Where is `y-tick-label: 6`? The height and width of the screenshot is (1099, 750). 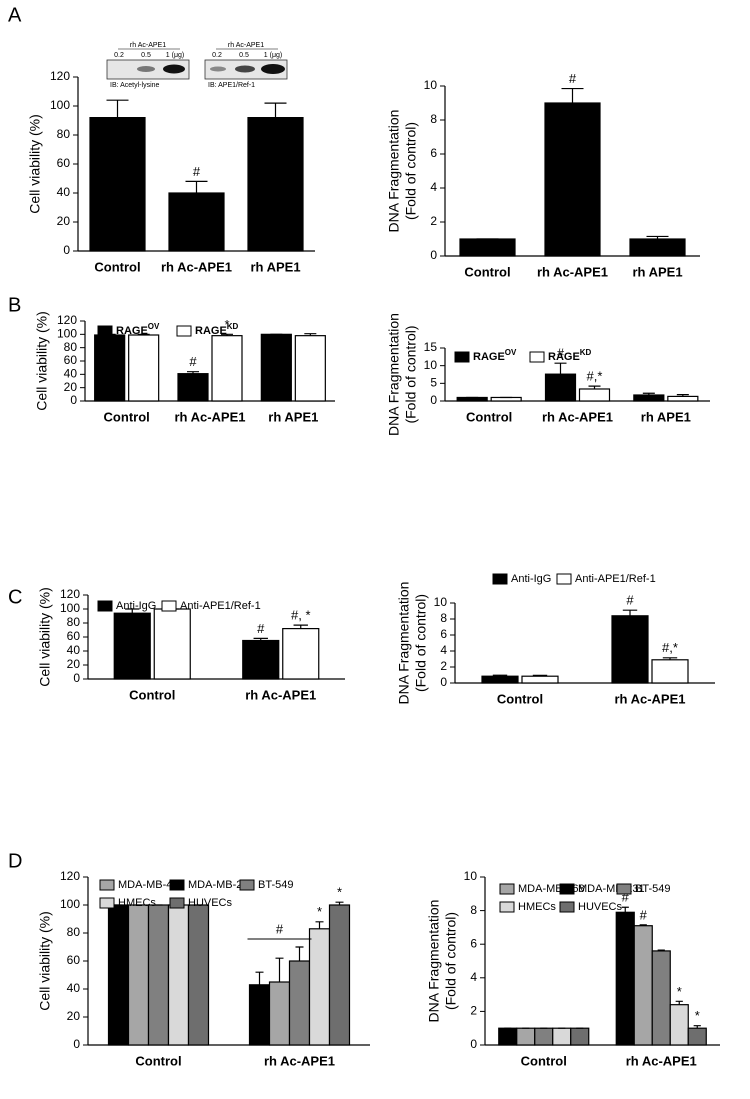 y-tick-label: 6 is located at coordinates (443, 634).